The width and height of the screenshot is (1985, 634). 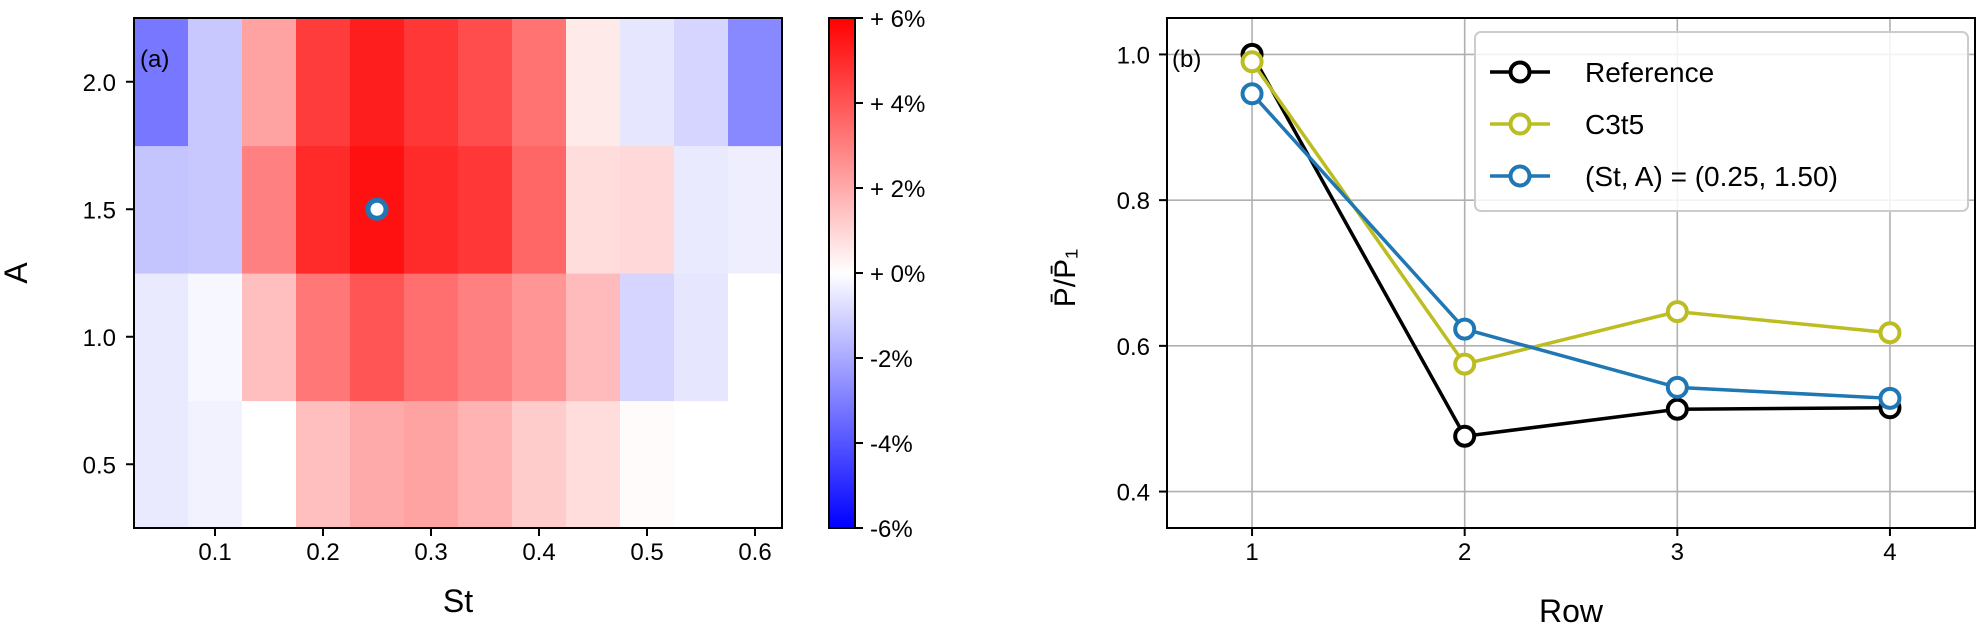 What do you see at coordinates (891, 444) in the screenshot?
I see `colorbar-tick-label: -4%` at bounding box center [891, 444].